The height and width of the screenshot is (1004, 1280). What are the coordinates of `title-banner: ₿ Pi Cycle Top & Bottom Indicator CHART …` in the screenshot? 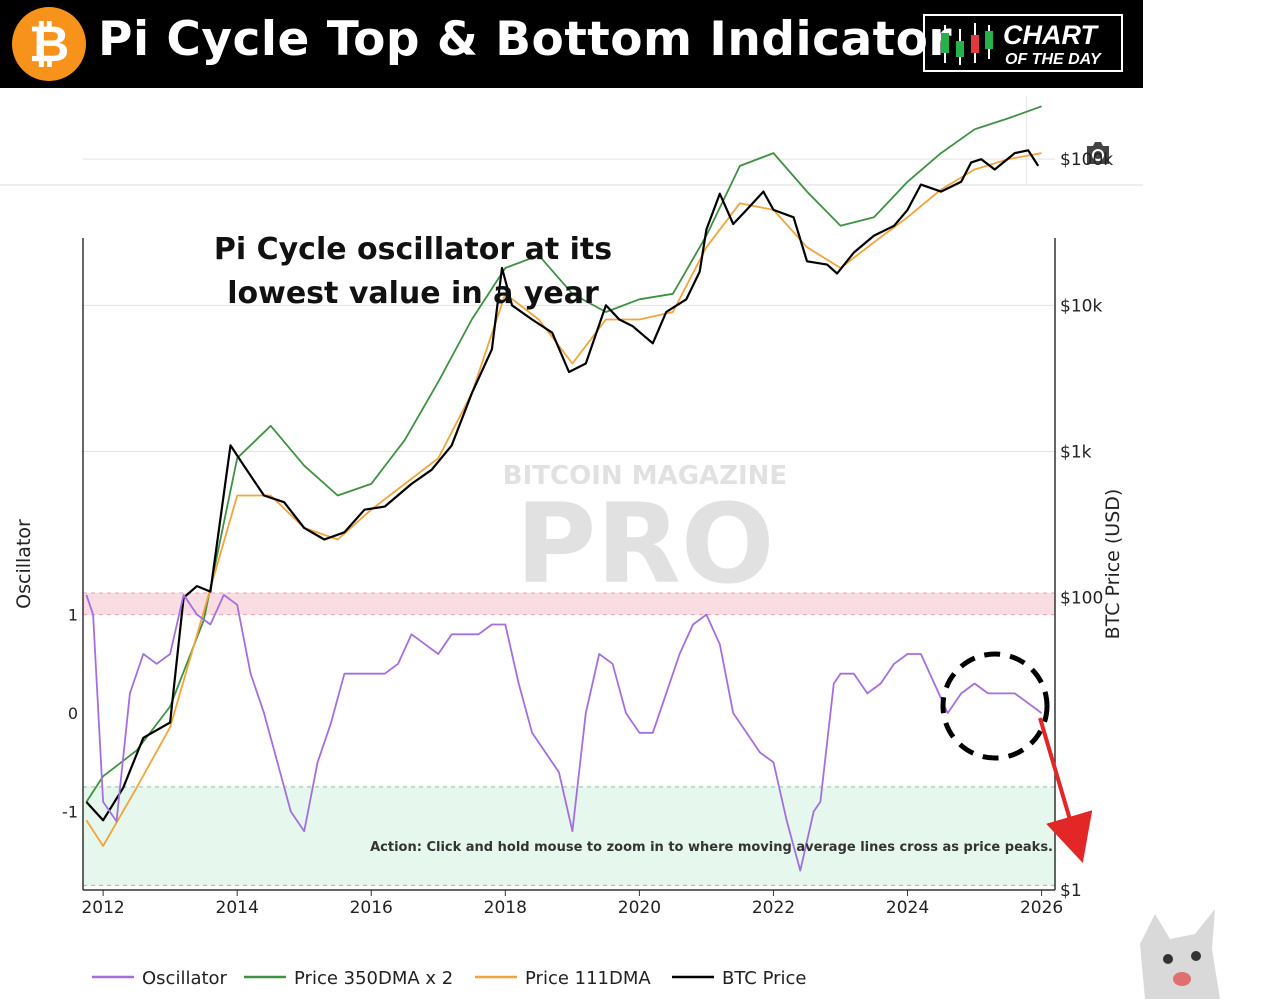 It's located at (571, 44).